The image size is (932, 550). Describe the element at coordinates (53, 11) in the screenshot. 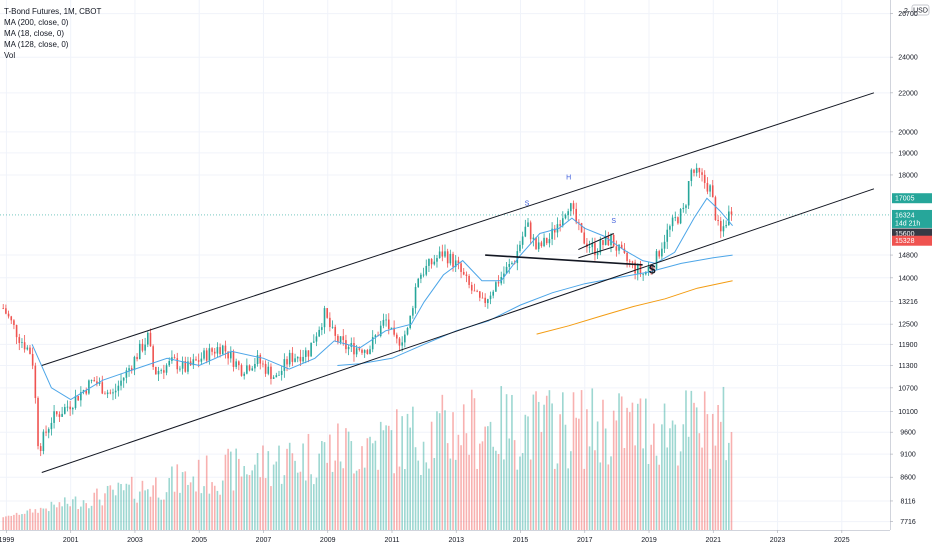

I see `symbol-title: T-Bond Futures, 1M, CBOT` at that location.